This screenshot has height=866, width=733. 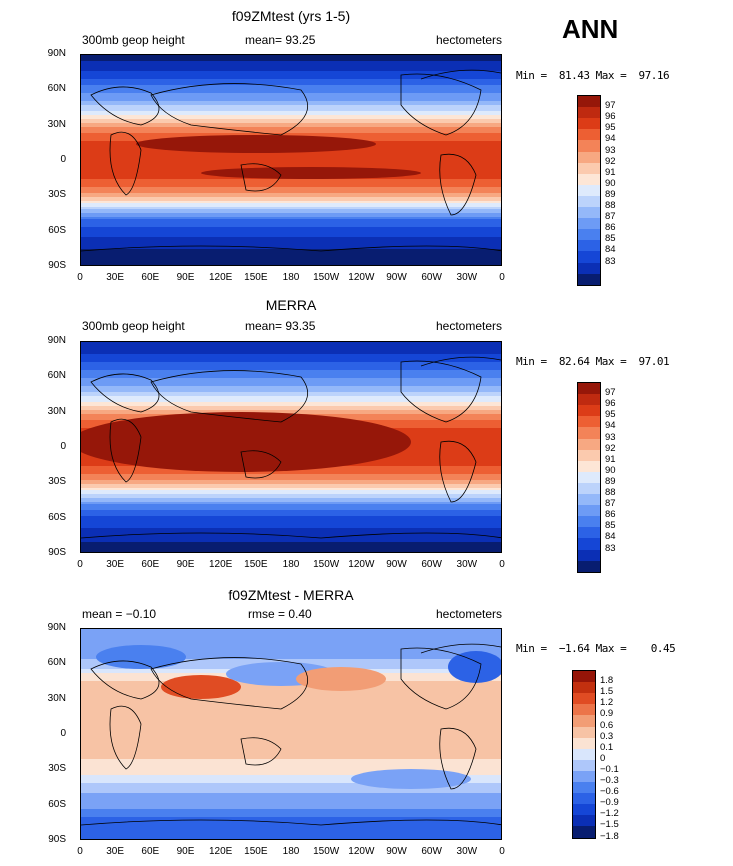 What do you see at coordinates (607, 714) in the screenshot?
I see `colorbar-label: 0.9` at bounding box center [607, 714].